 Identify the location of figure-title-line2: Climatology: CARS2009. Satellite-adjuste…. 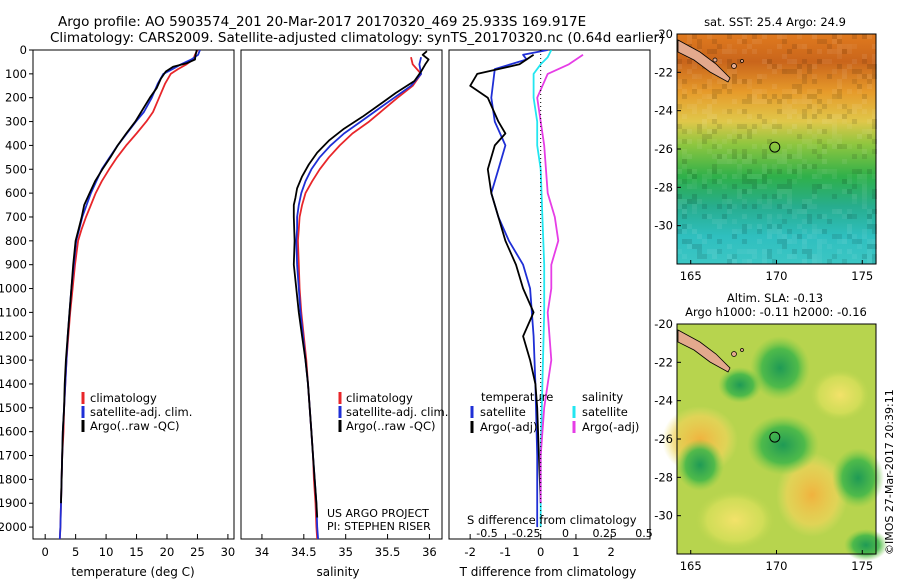
(357, 38).